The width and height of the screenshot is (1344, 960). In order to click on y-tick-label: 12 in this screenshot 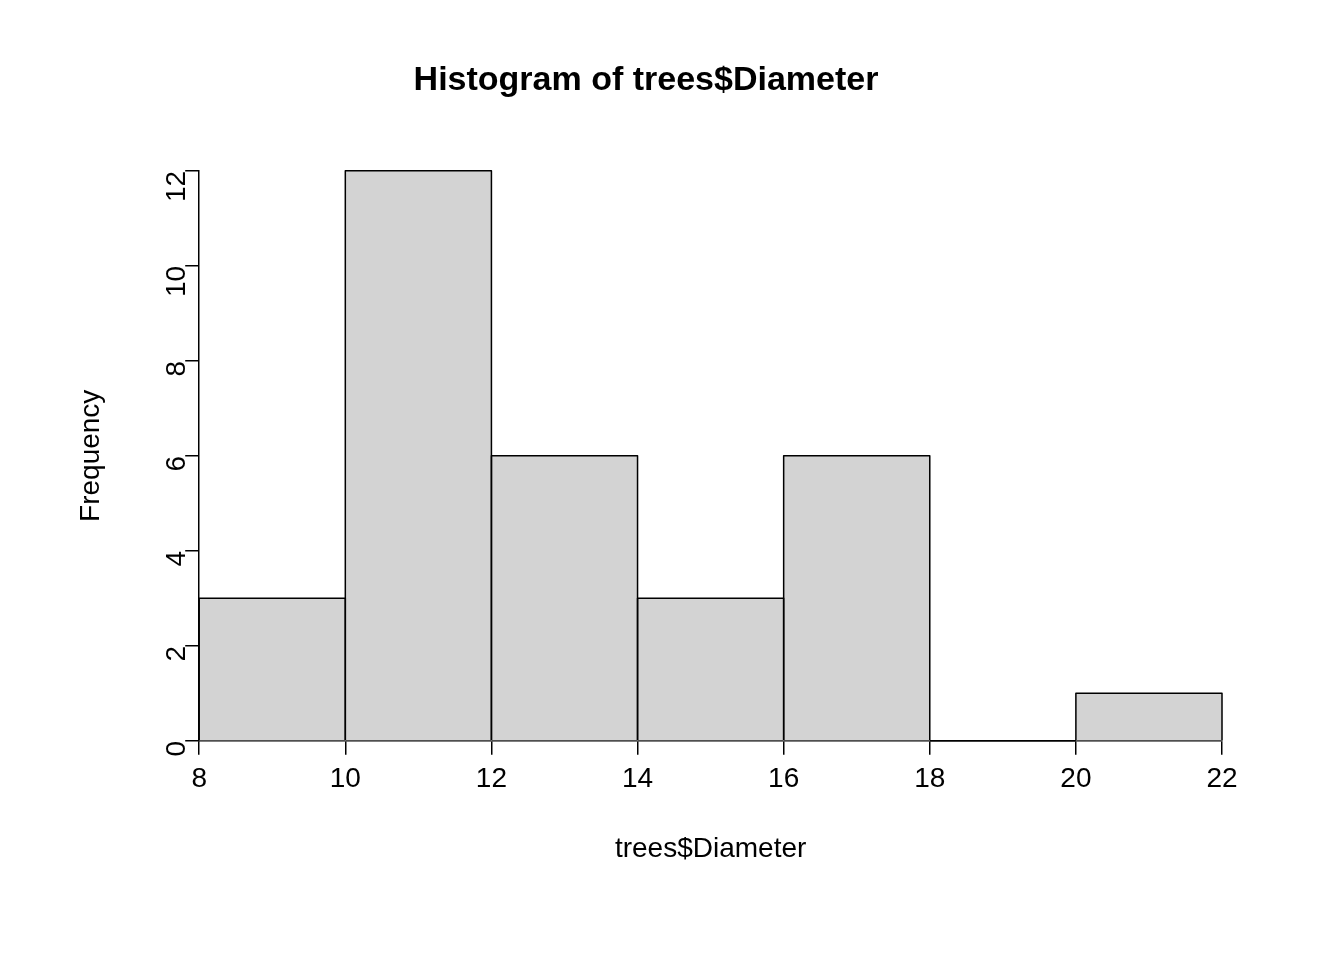, I will do `click(175, 186)`.